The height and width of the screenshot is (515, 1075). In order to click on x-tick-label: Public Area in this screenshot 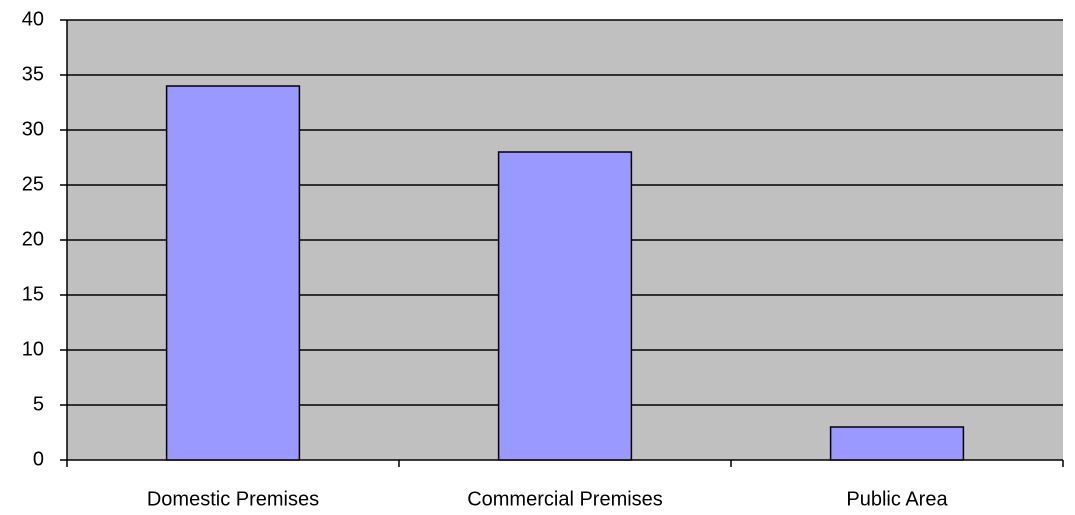, I will do `click(897, 499)`.